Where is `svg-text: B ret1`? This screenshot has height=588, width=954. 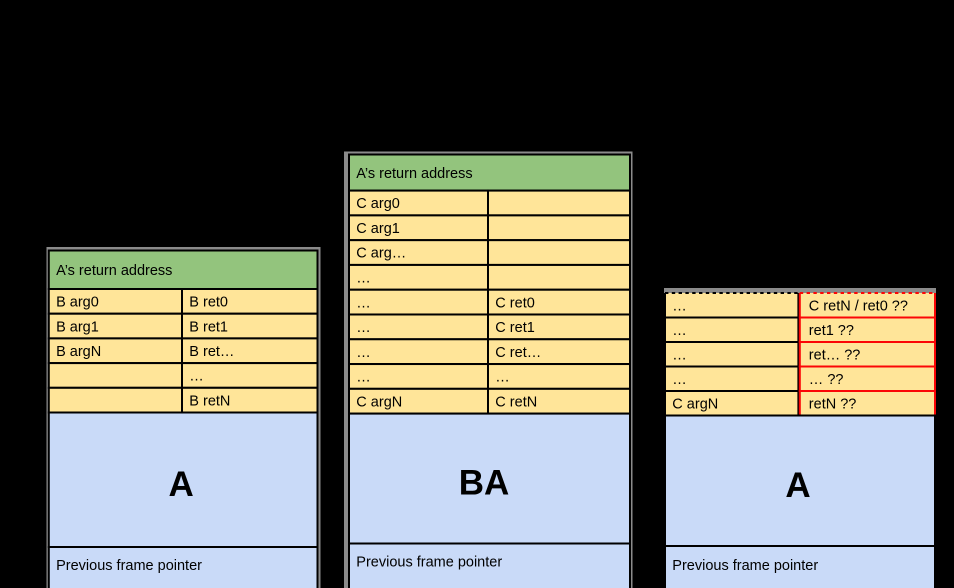 svg-text: B ret1 is located at coordinates (208, 327).